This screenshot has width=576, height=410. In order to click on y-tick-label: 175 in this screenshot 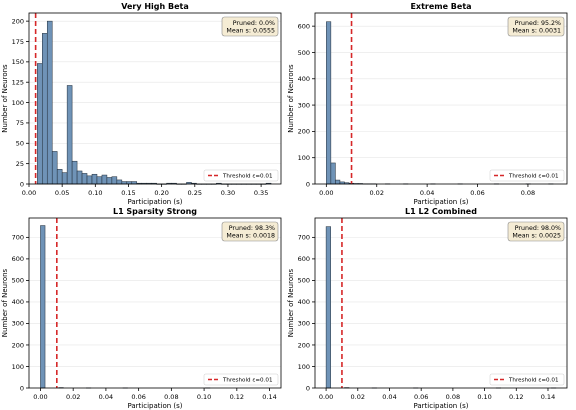, I will do `click(18, 42)`.